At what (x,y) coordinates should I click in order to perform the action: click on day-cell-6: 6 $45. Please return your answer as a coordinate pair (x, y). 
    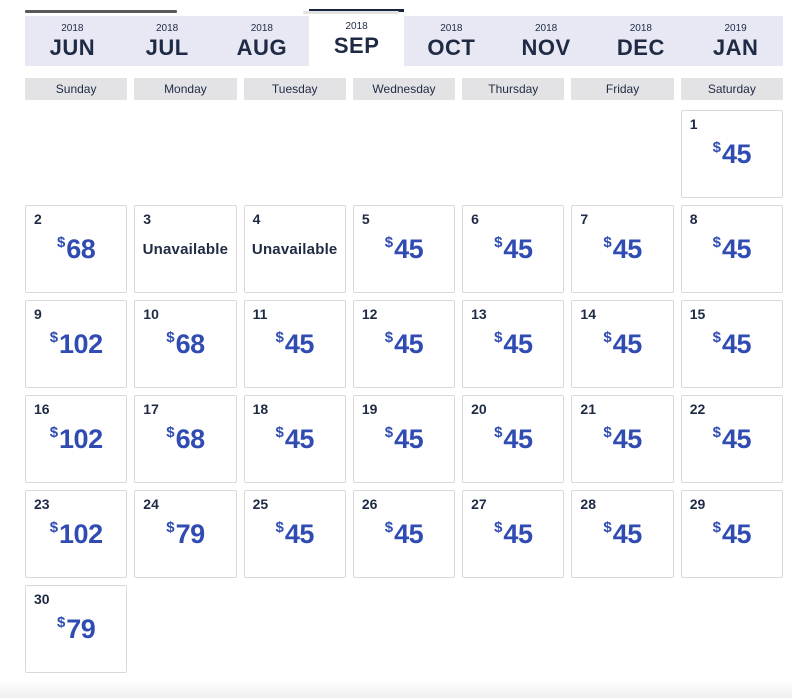
    Looking at the image, I should click on (513, 249).